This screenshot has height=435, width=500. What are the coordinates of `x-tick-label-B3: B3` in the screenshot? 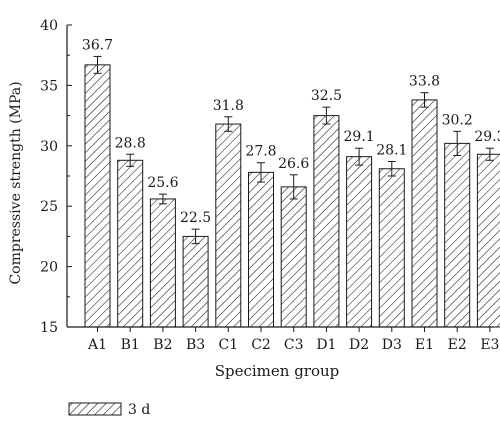 It's located at (195, 345).